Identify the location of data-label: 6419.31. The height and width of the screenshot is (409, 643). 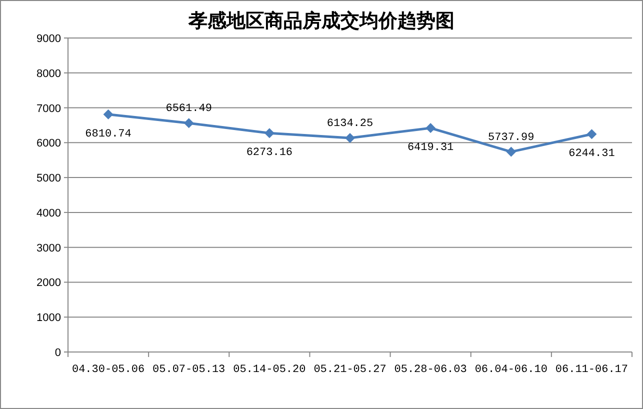
(430, 148).